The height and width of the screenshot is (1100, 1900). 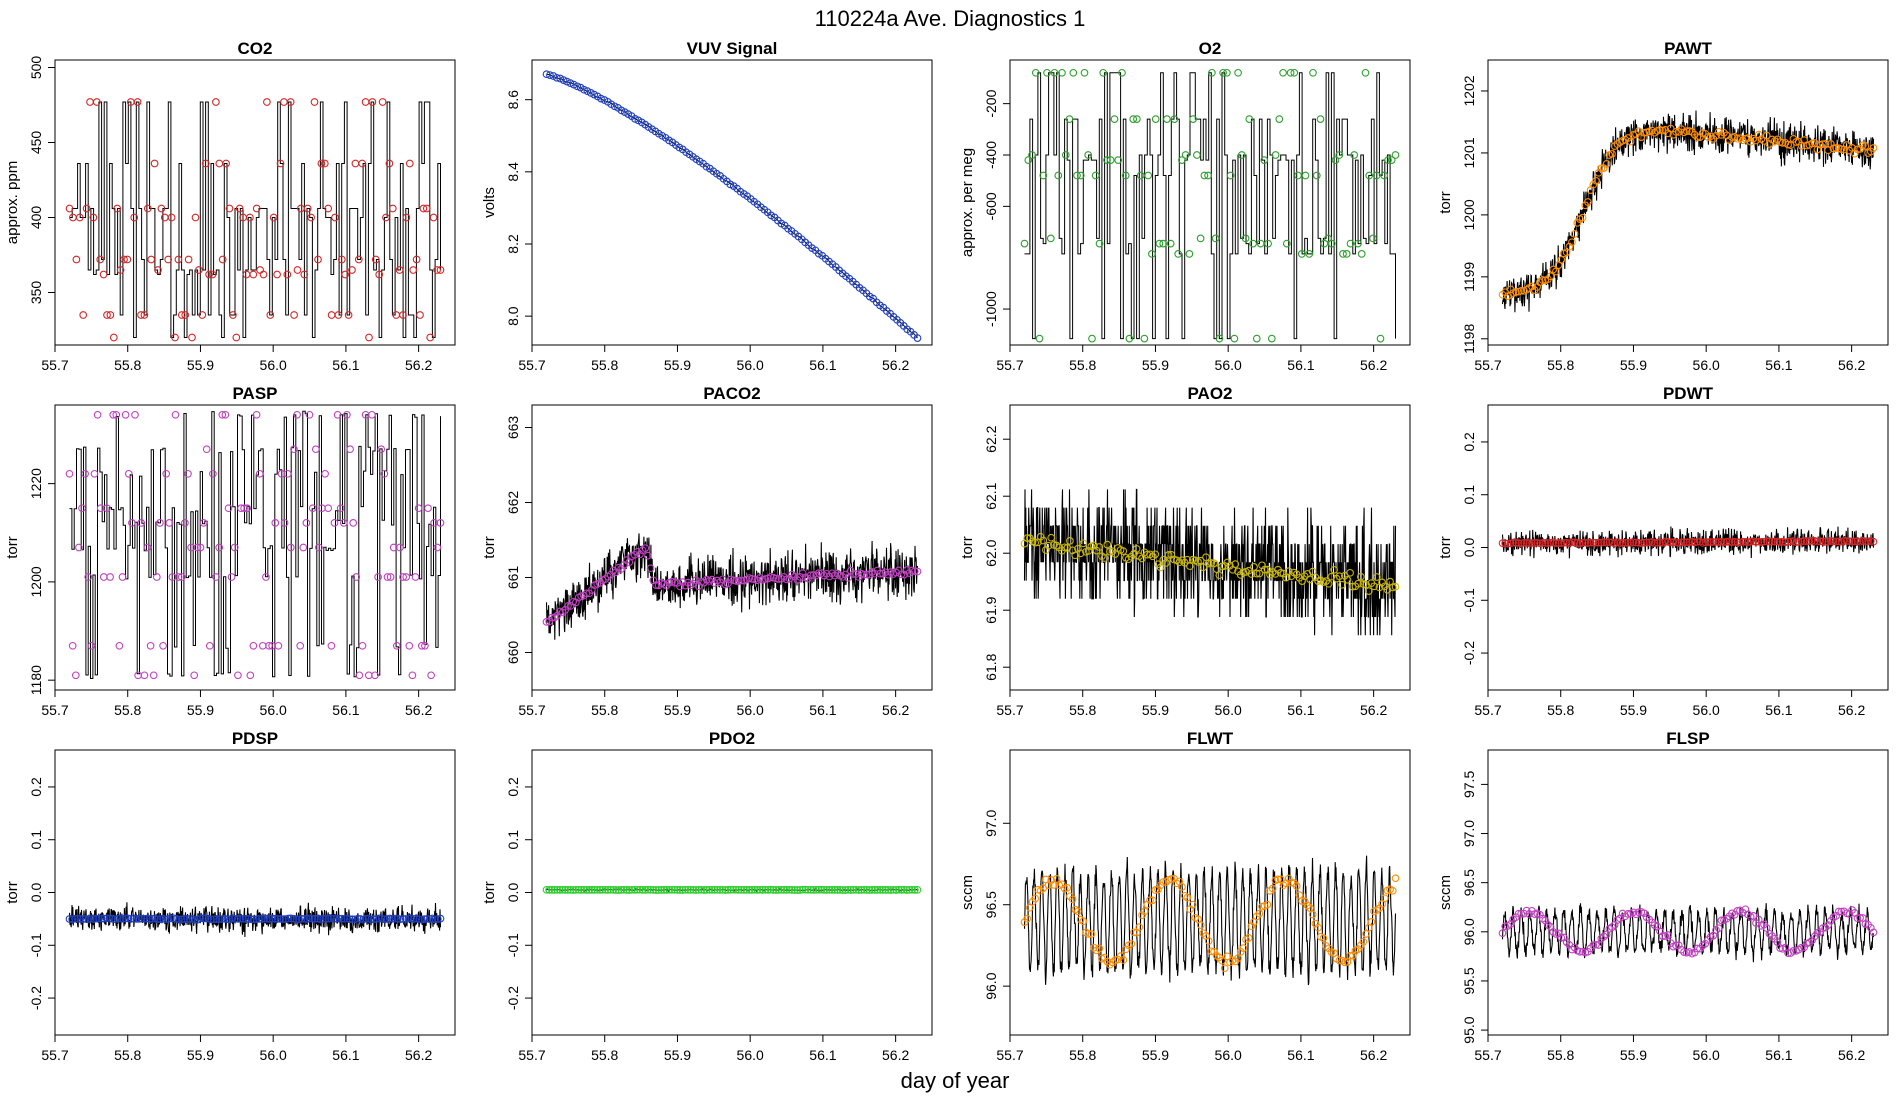 I want to click on y-tick-label: 8.0, so click(x=513, y=316).